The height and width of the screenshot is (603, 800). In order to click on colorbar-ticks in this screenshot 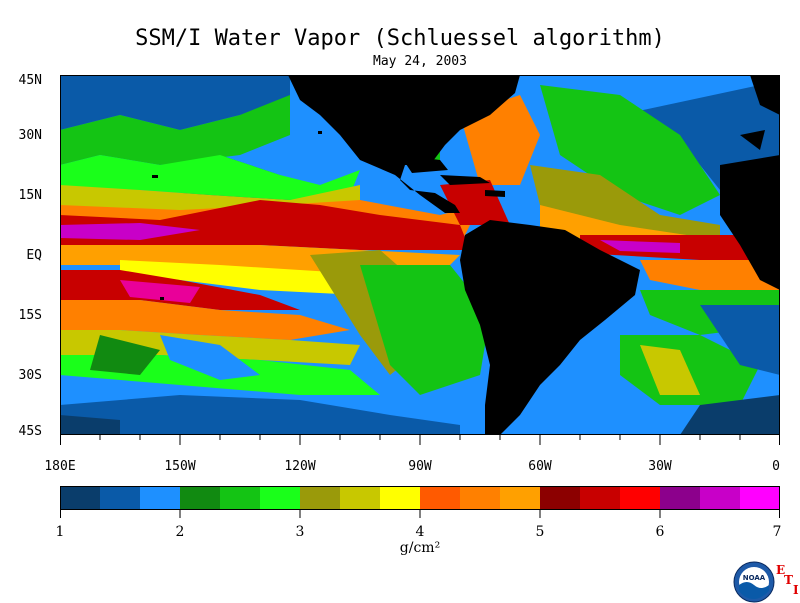, I will do `click(420, 514)`.